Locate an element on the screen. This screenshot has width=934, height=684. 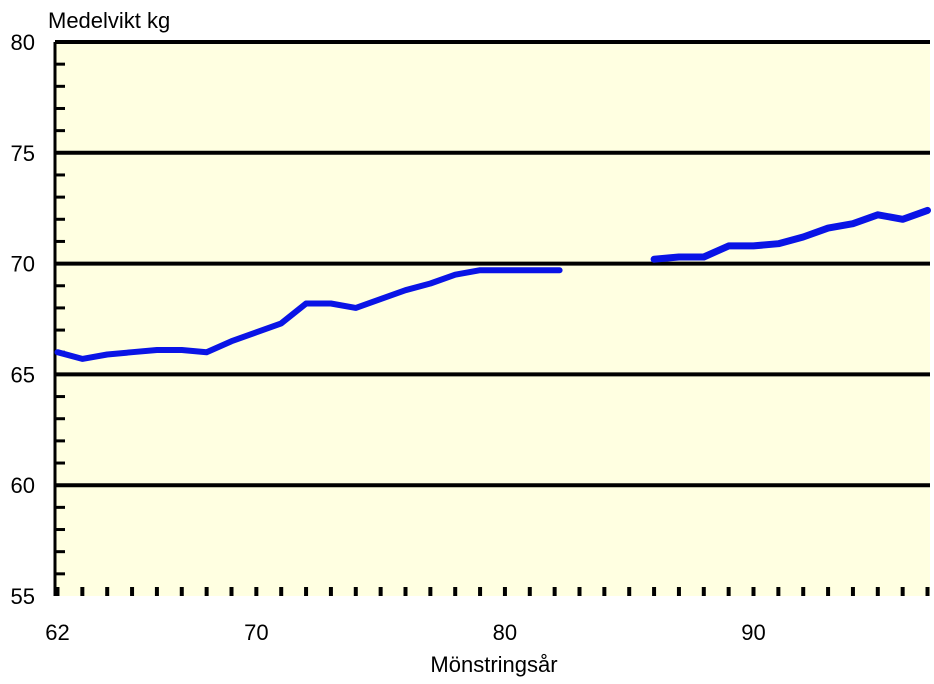
x-tick-label-70: 70 is located at coordinates (256, 632).